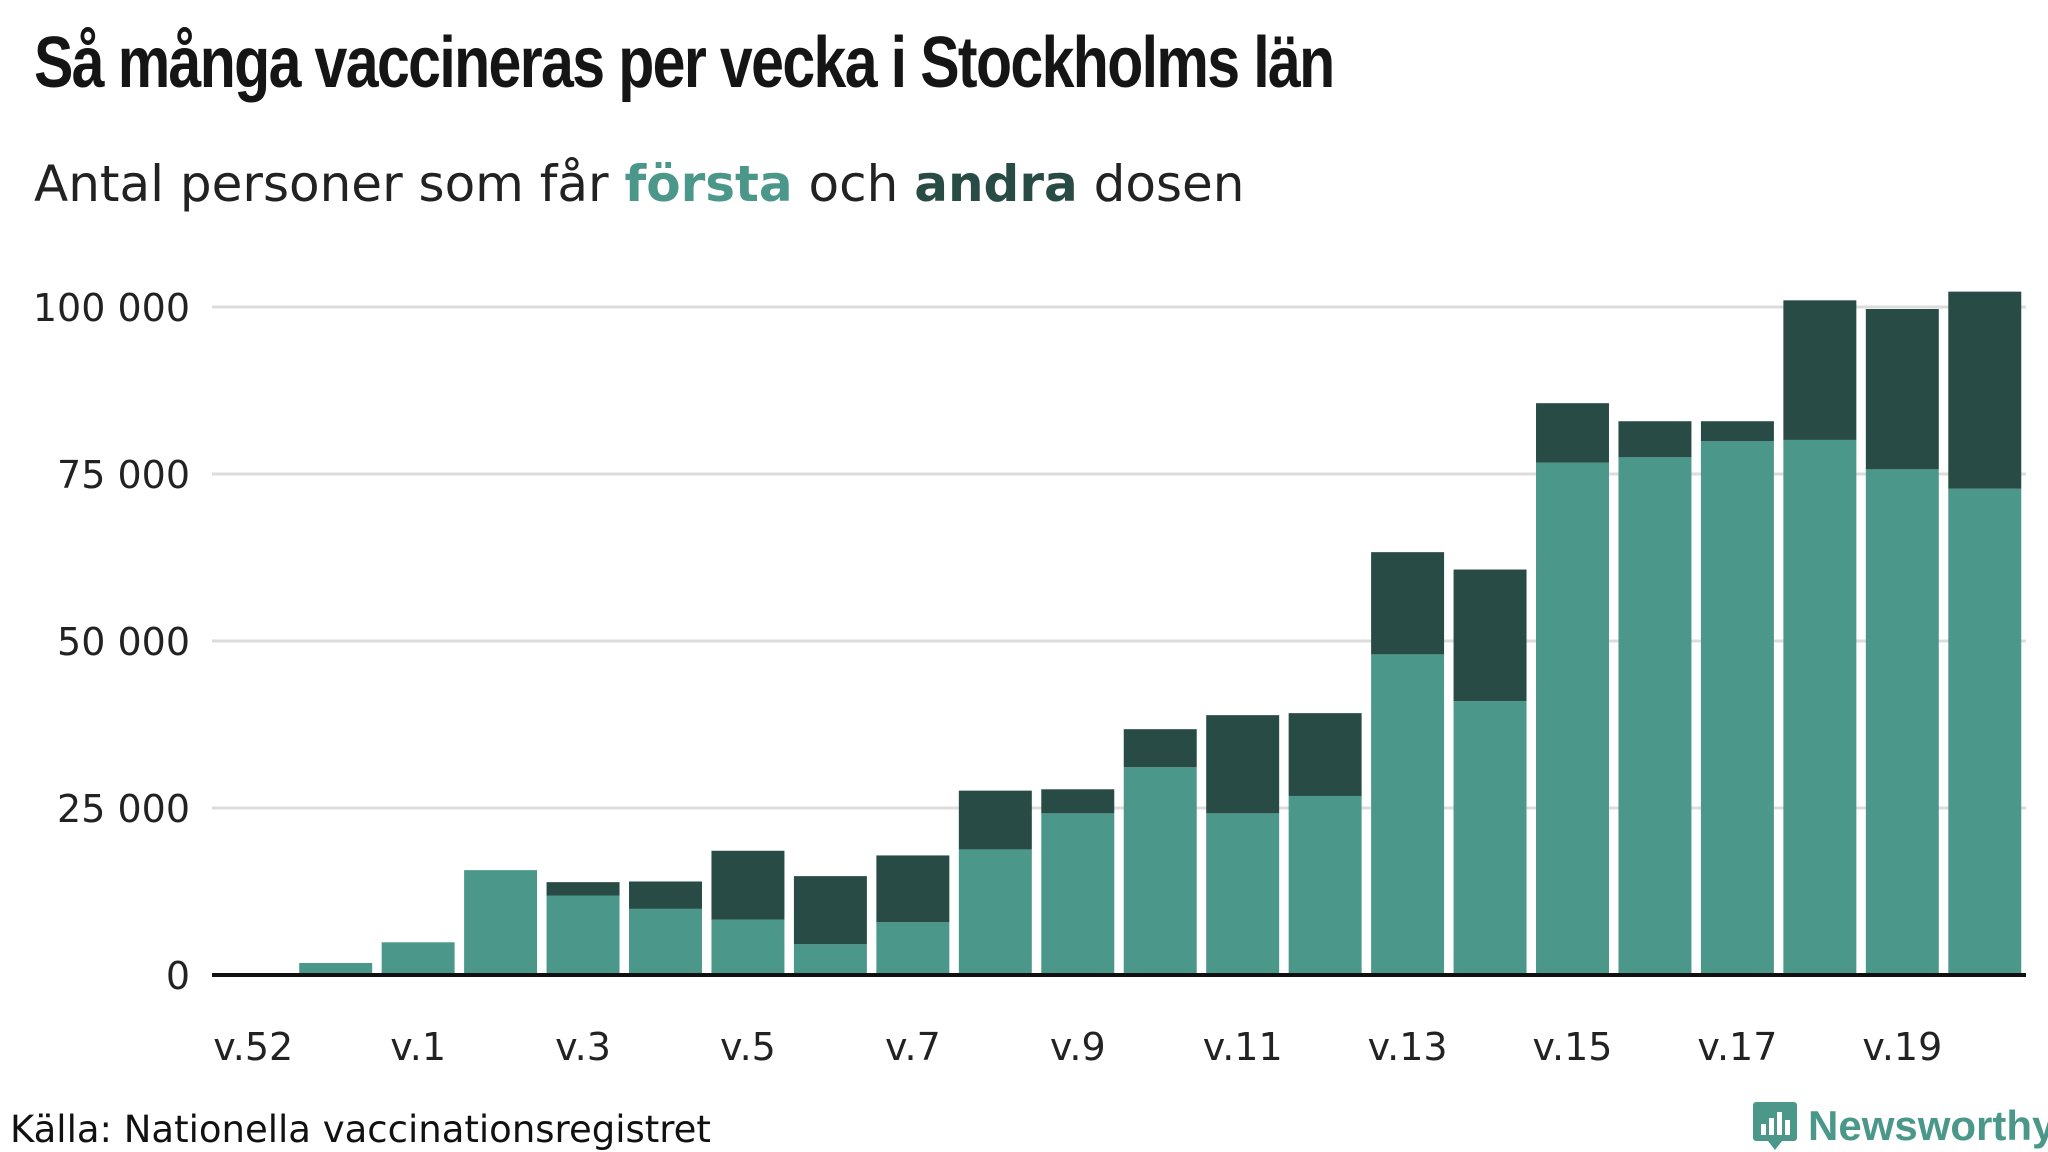 The image size is (2048, 1152). What do you see at coordinates (913, 1047) in the screenshot?
I see `x-tick-label: v.7` at bounding box center [913, 1047].